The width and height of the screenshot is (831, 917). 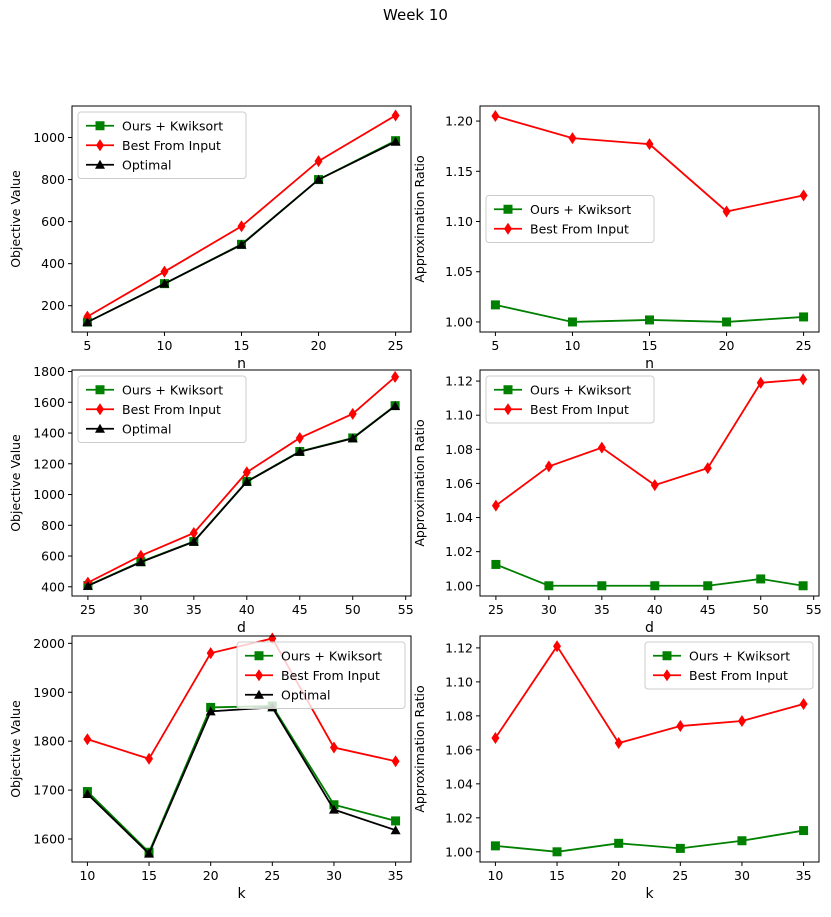 I want to click on y-tick-label: 1.10, so click(x=459, y=221).